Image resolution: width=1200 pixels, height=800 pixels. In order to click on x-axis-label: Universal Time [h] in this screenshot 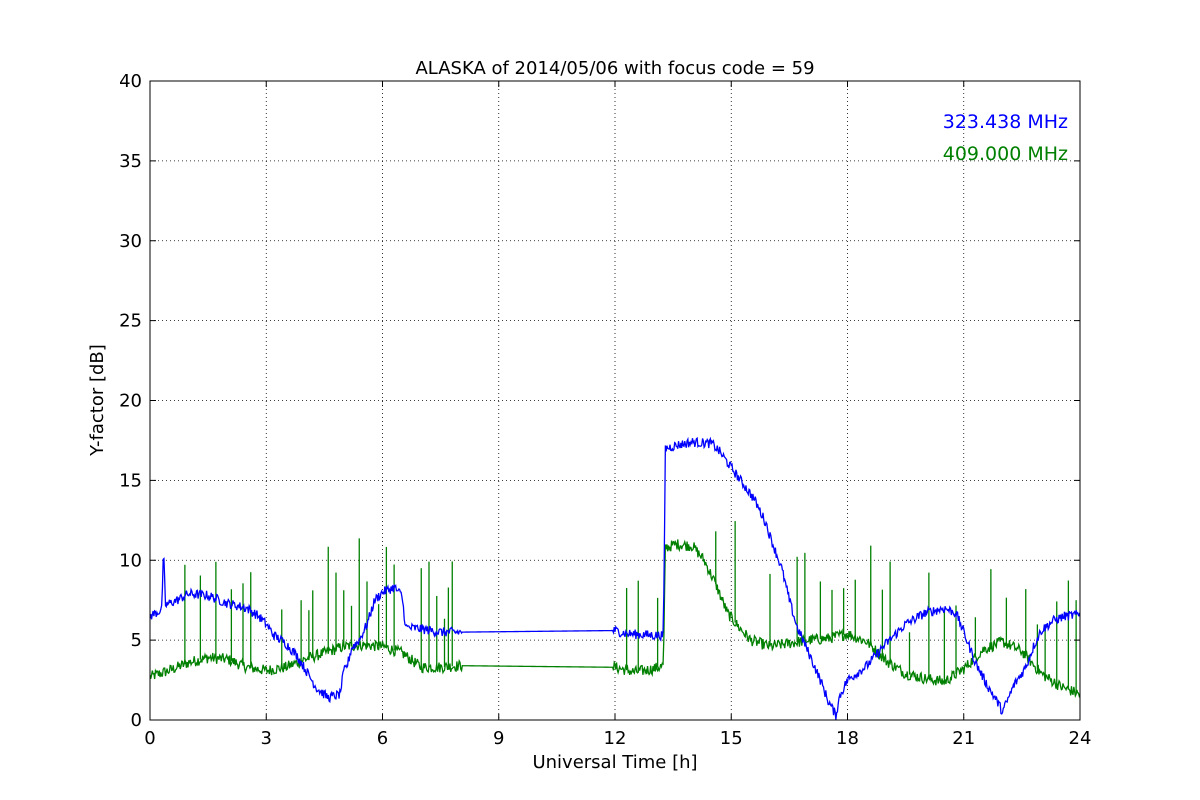, I will do `click(614, 762)`.